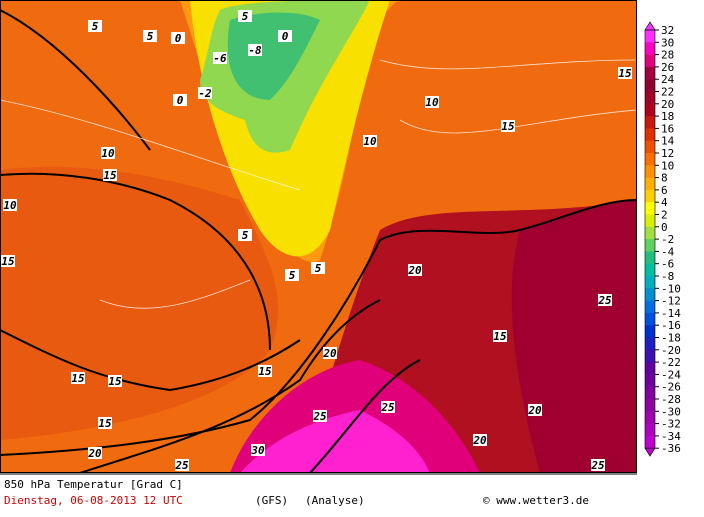 The width and height of the screenshot is (704, 517). What do you see at coordinates (671, 424) in the screenshot?
I see `scale-label: -32` at bounding box center [671, 424].